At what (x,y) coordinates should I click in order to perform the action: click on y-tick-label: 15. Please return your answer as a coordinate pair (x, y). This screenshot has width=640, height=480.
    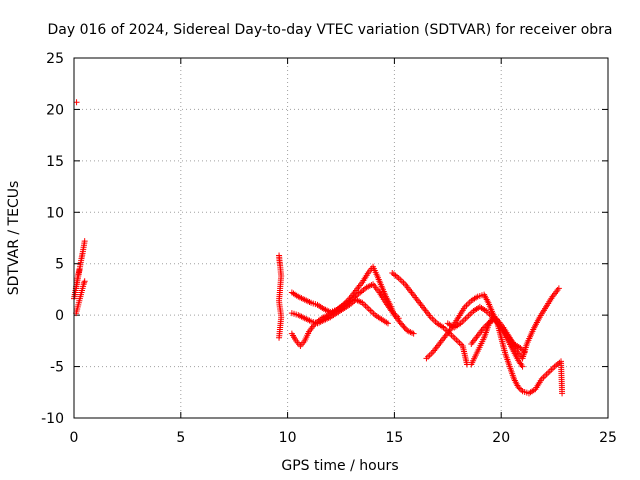
    Looking at the image, I should click on (55, 162).